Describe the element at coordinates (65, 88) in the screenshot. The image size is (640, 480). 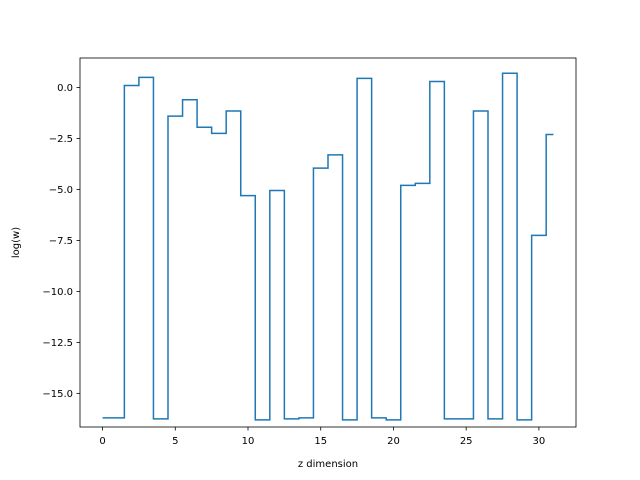
I see `y-tick-label: 0.0` at that location.